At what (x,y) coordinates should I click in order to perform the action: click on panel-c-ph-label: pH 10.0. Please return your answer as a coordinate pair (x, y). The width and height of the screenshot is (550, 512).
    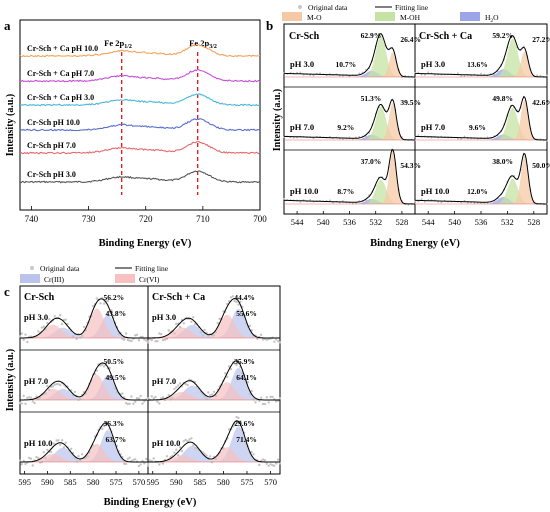
    Looking at the image, I should click on (38, 443).